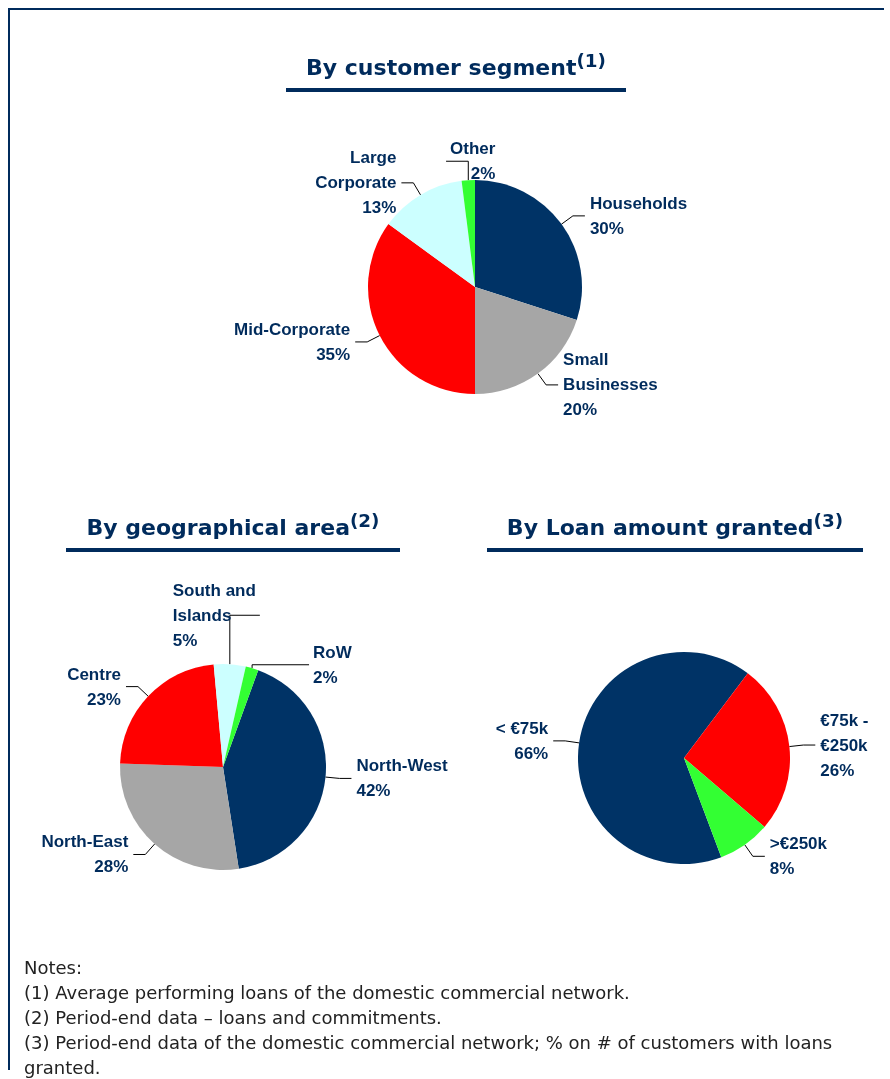 This screenshot has height=1079, width=890. Describe the element at coordinates (837, 770) in the screenshot. I see `data-label: 26%` at that location.